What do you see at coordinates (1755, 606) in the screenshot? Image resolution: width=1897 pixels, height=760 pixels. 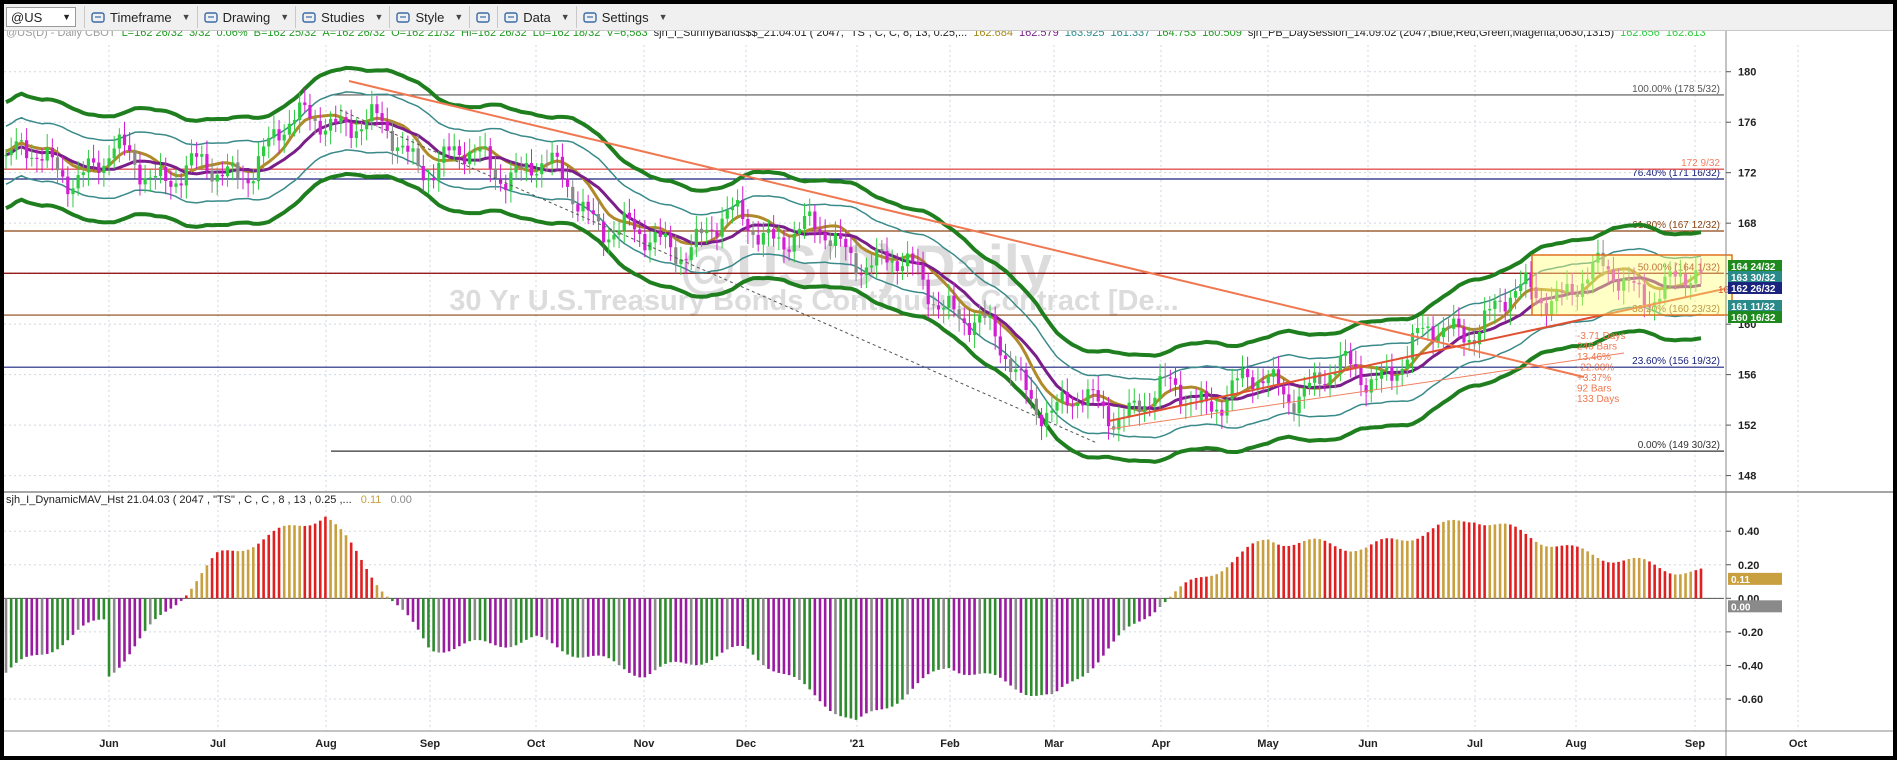 I see `osc-zero-flag-bg` at bounding box center [1755, 606].